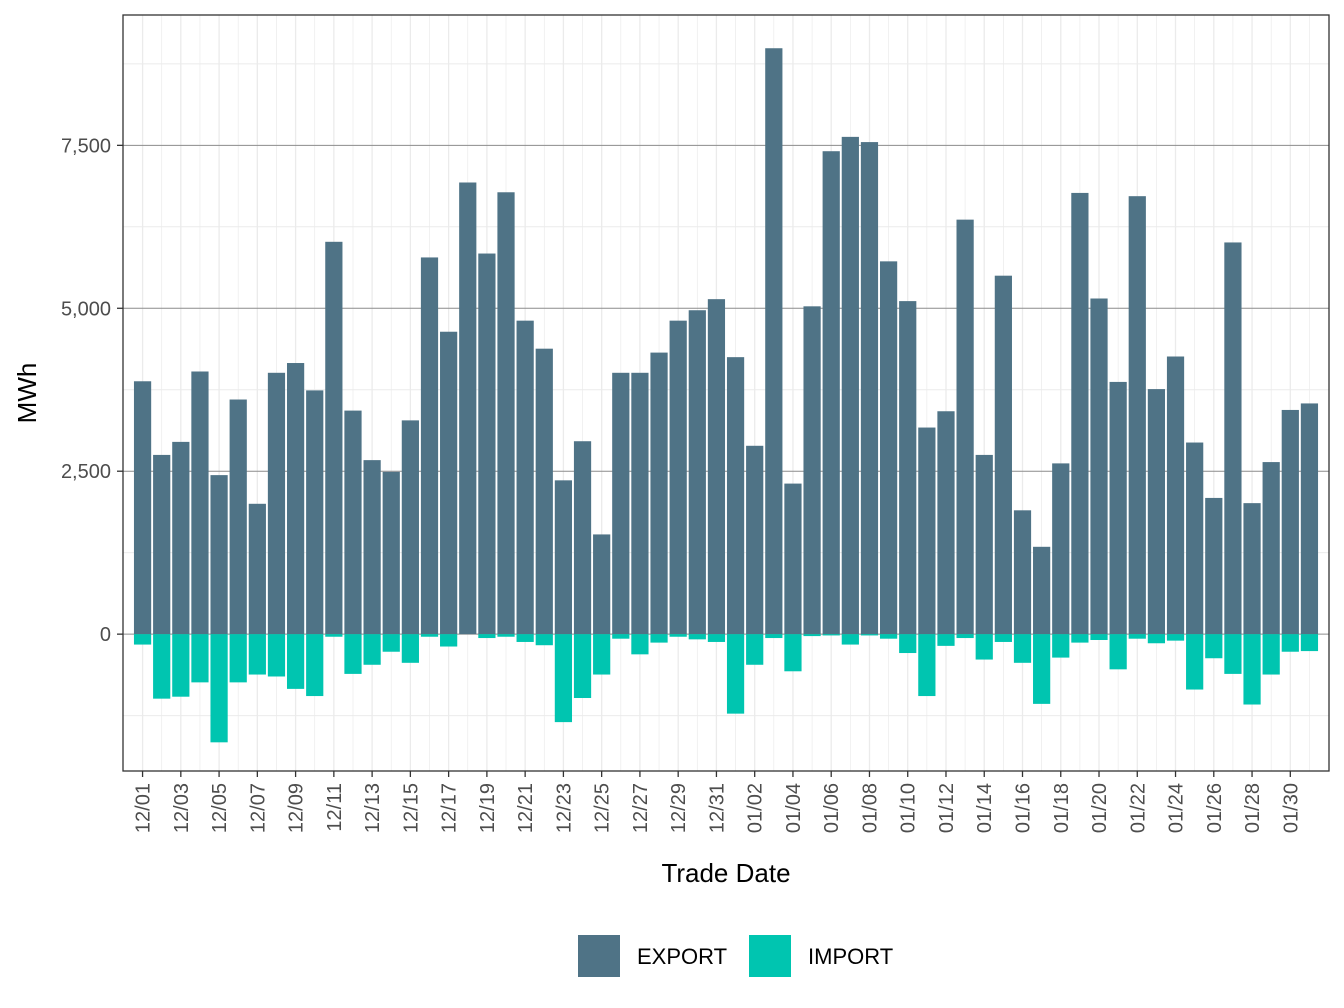 This screenshot has width=1344, height=1008. What do you see at coordinates (373, 808) in the screenshot?
I see `x-tick-label: 12/13` at bounding box center [373, 808].